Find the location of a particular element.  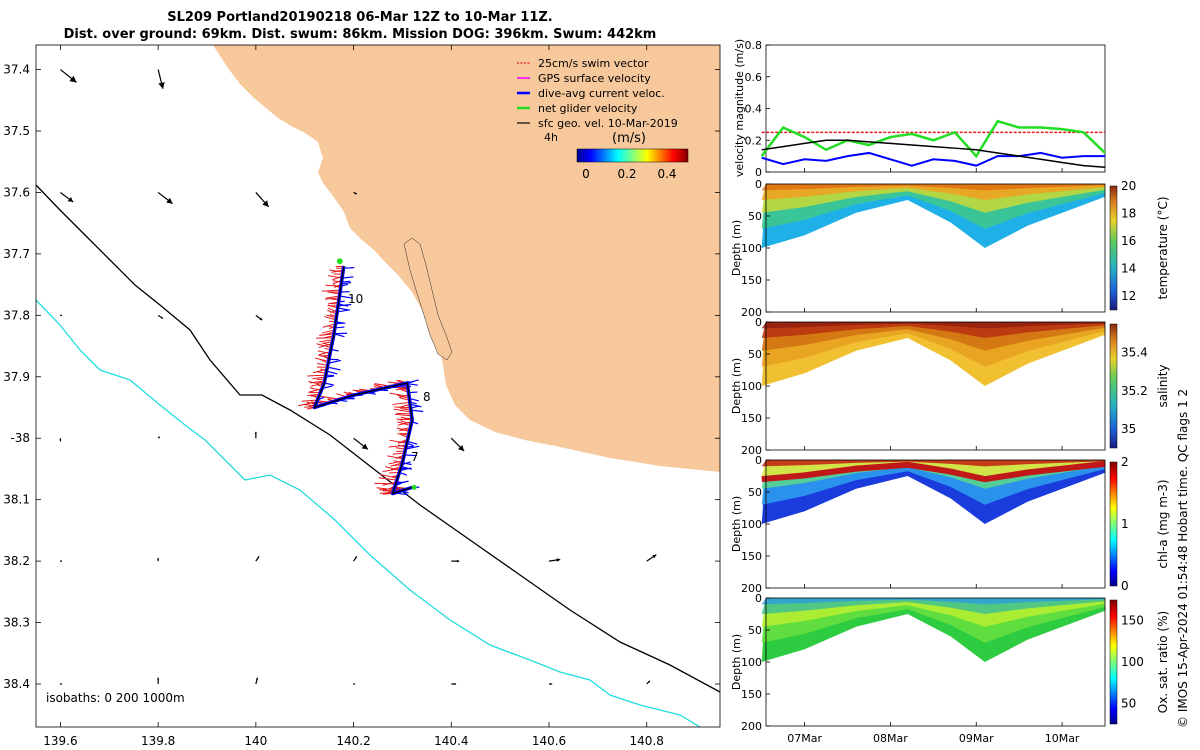

map-xtick-label: 140.8 is located at coordinates (647, 741).